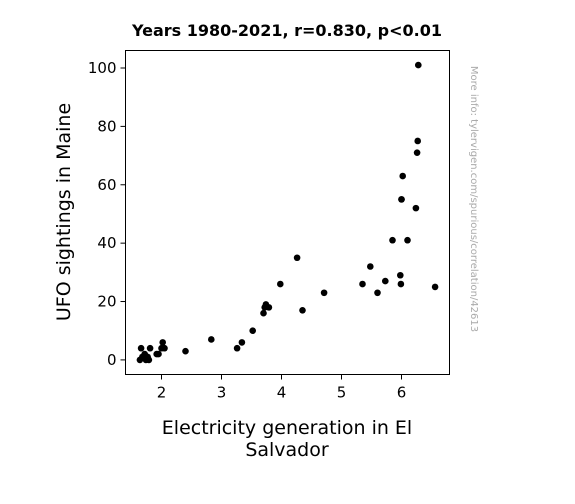  I want to click on x-axis-label-line-2: Salvador, so click(287, 450).